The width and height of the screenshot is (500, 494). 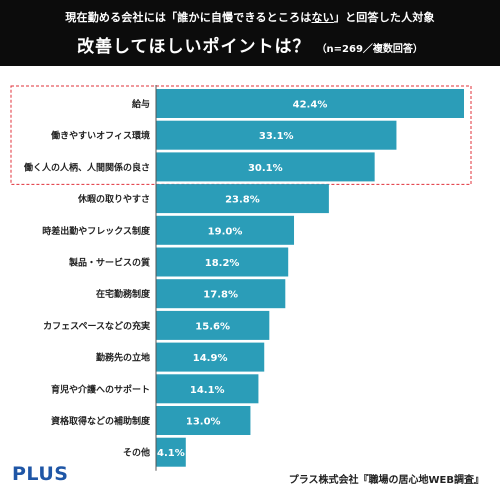 I want to click on category-label: 育児や介護へのサポート, so click(x=100, y=389).